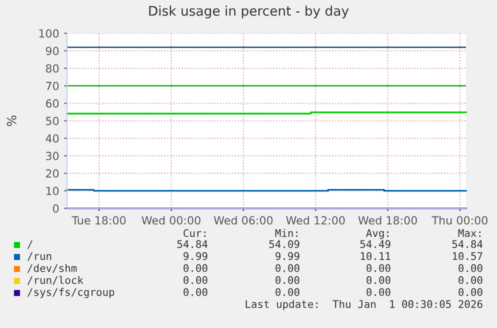 The image size is (497, 328). What do you see at coordinates (52, 156) in the screenshot?
I see `y-tick-label: 30` at bounding box center [52, 156].